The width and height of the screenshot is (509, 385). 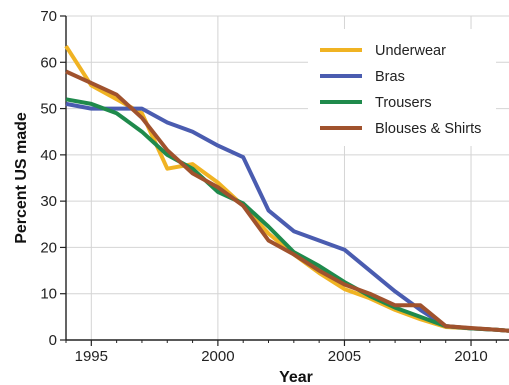 What do you see at coordinates (53, 340) in the screenshot?
I see `y-tick-label: 0` at bounding box center [53, 340].